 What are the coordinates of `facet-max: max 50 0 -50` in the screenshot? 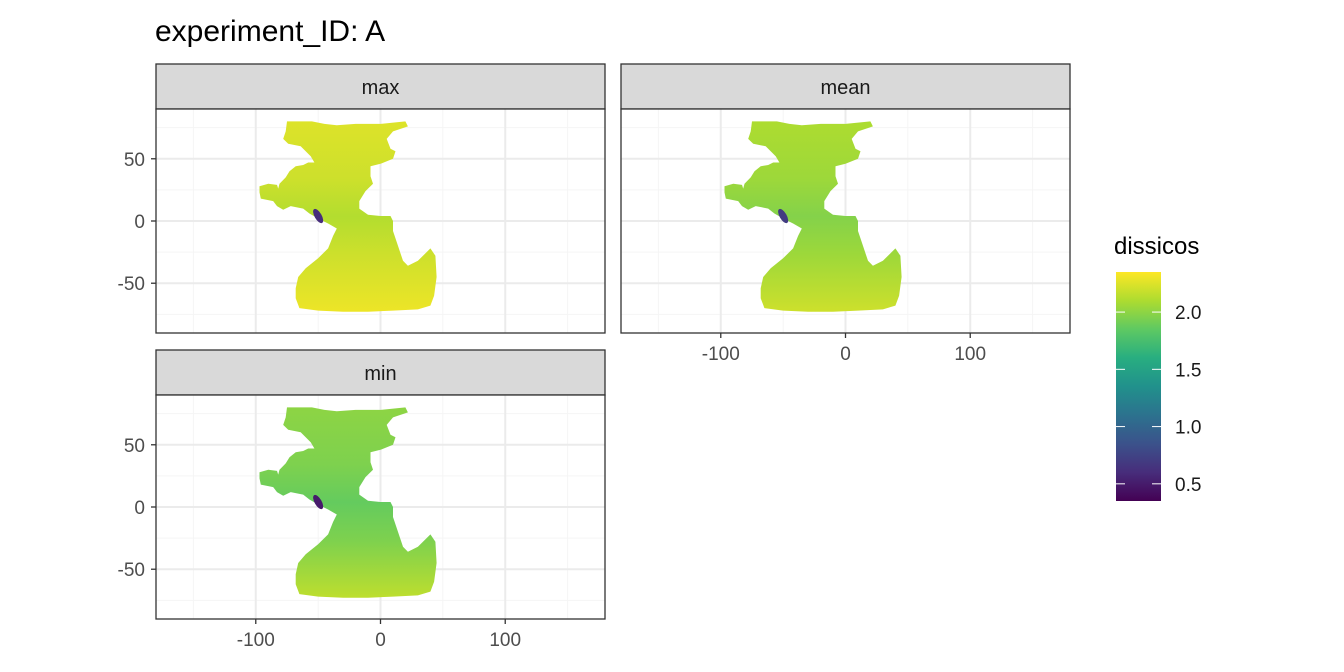 It's located at (362, 198).